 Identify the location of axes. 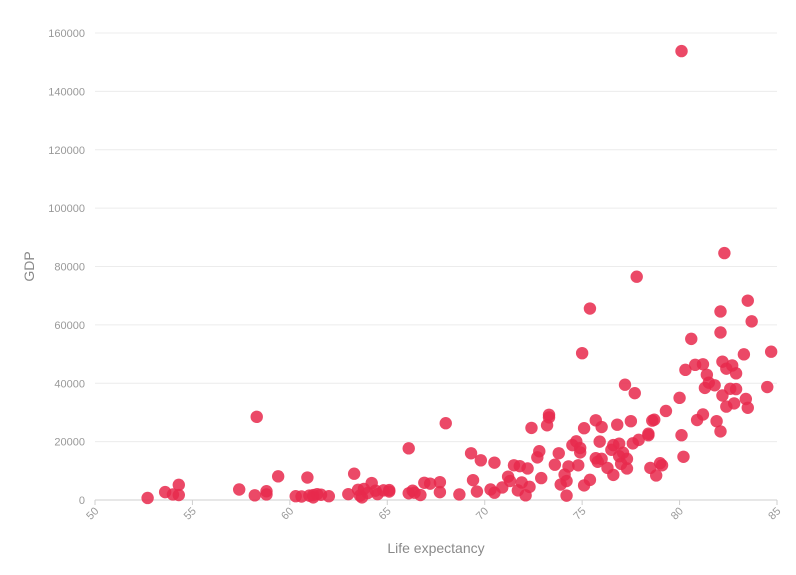
(436, 502).